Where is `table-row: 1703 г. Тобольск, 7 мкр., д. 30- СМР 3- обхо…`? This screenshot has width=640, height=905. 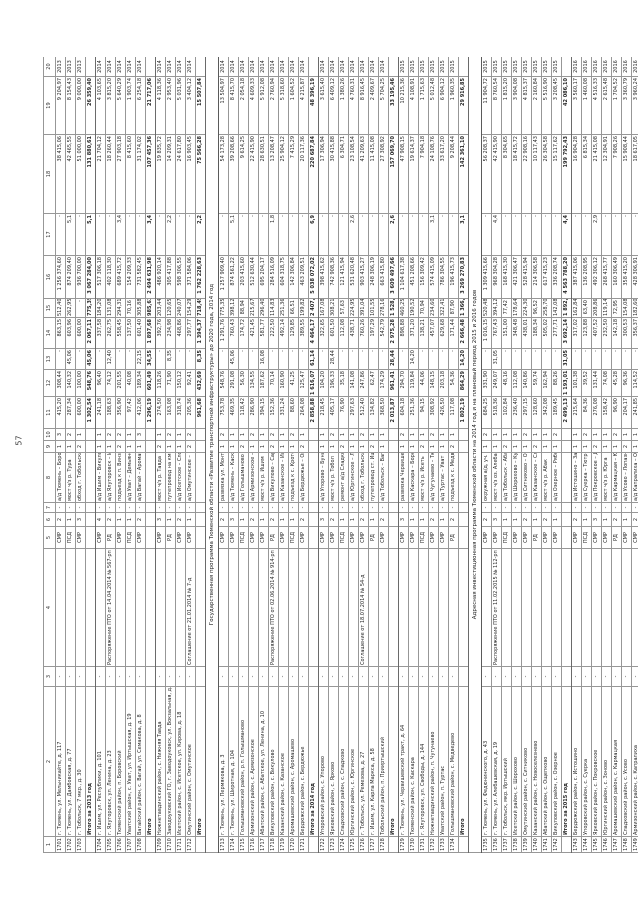 table-row: 1703 г. Тобольск, 7 мкр., д. 30- СМР 3- обхо… is located at coordinates (80, 455).